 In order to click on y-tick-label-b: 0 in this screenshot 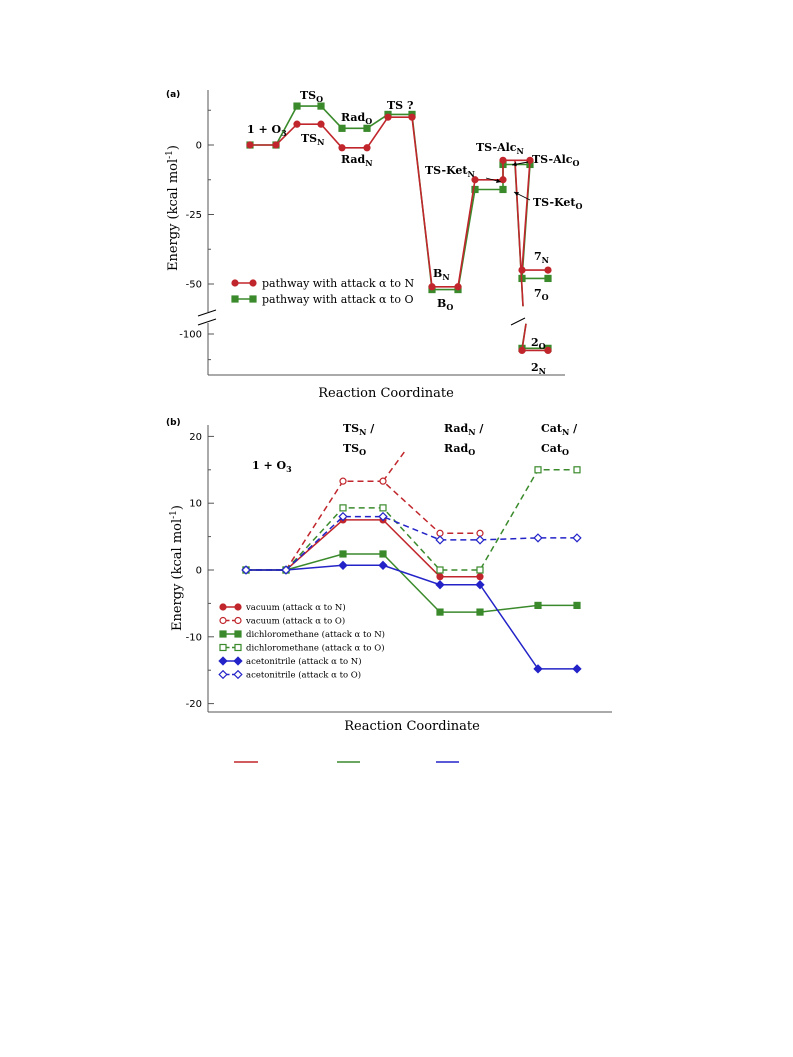, I will do `click(199, 571)`.